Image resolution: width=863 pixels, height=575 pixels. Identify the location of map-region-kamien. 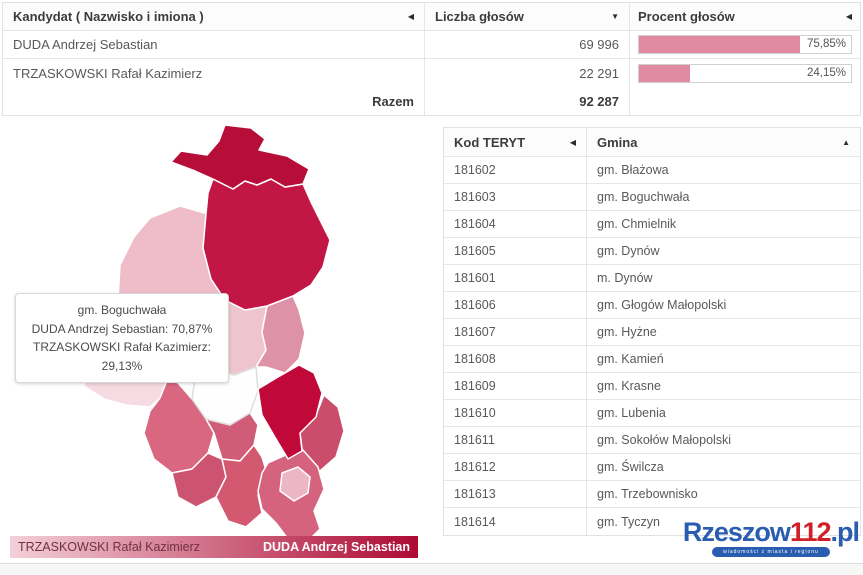
(240, 157).